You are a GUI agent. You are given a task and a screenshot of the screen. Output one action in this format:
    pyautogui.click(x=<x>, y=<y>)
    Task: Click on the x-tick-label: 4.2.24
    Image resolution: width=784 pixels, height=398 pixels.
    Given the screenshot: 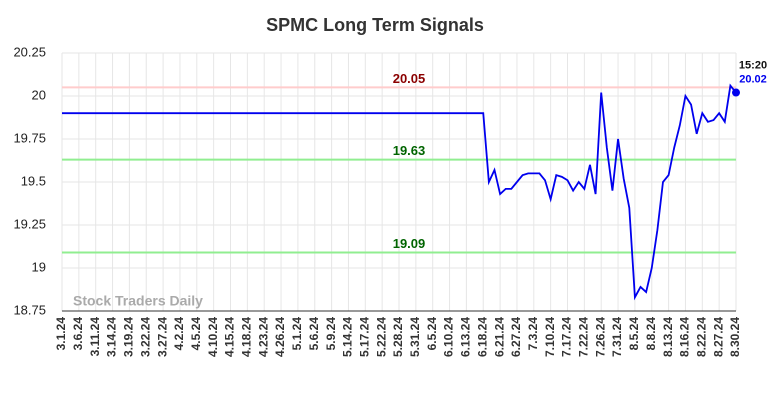 What is the action you would take?
    pyautogui.click(x=179, y=334)
    